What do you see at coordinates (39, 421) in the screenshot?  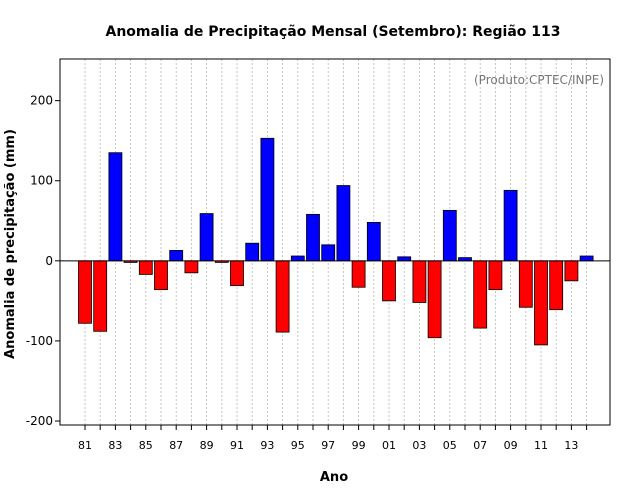 I see `y-tick-label: -200` at bounding box center [39, 421].